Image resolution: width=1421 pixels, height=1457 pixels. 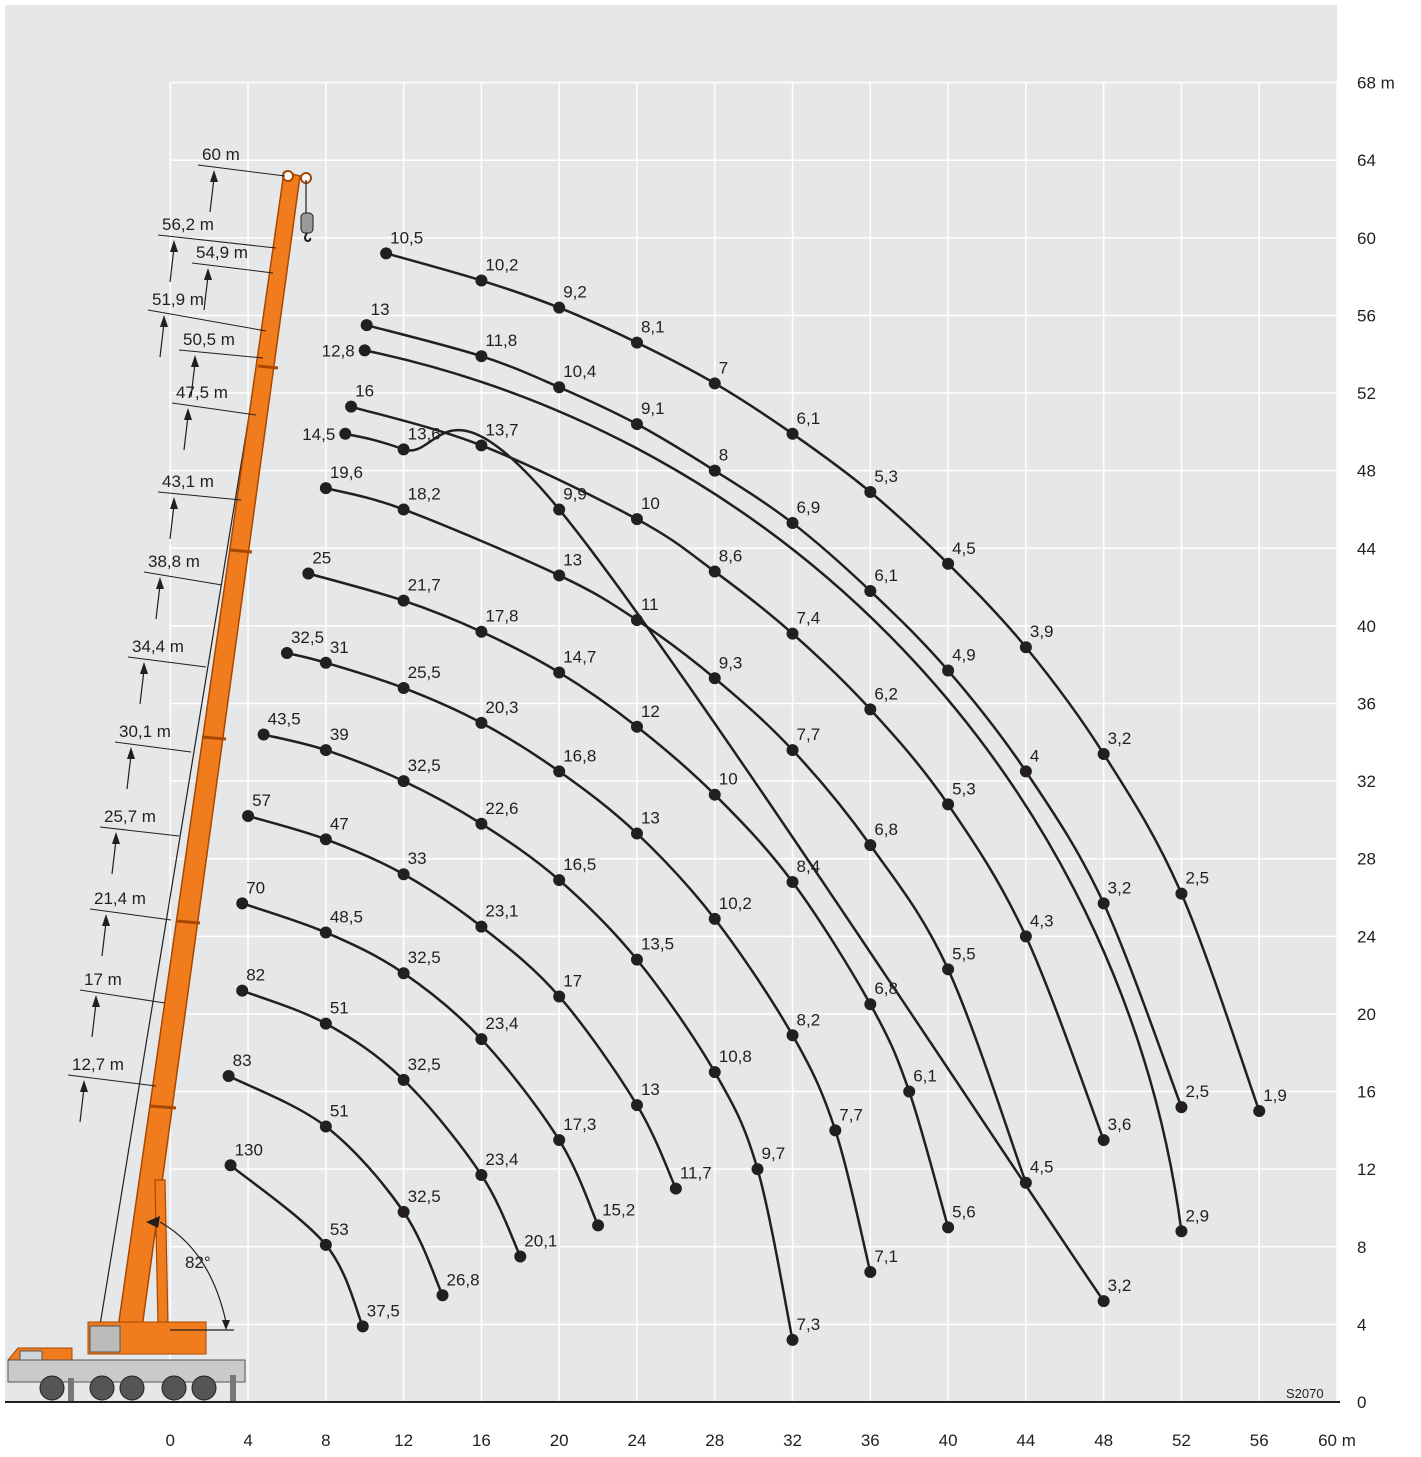 What do you see at coordinates (424, 585) in the screenshot?
I see `load-label: 21,7` at bounding box center [424, 585].